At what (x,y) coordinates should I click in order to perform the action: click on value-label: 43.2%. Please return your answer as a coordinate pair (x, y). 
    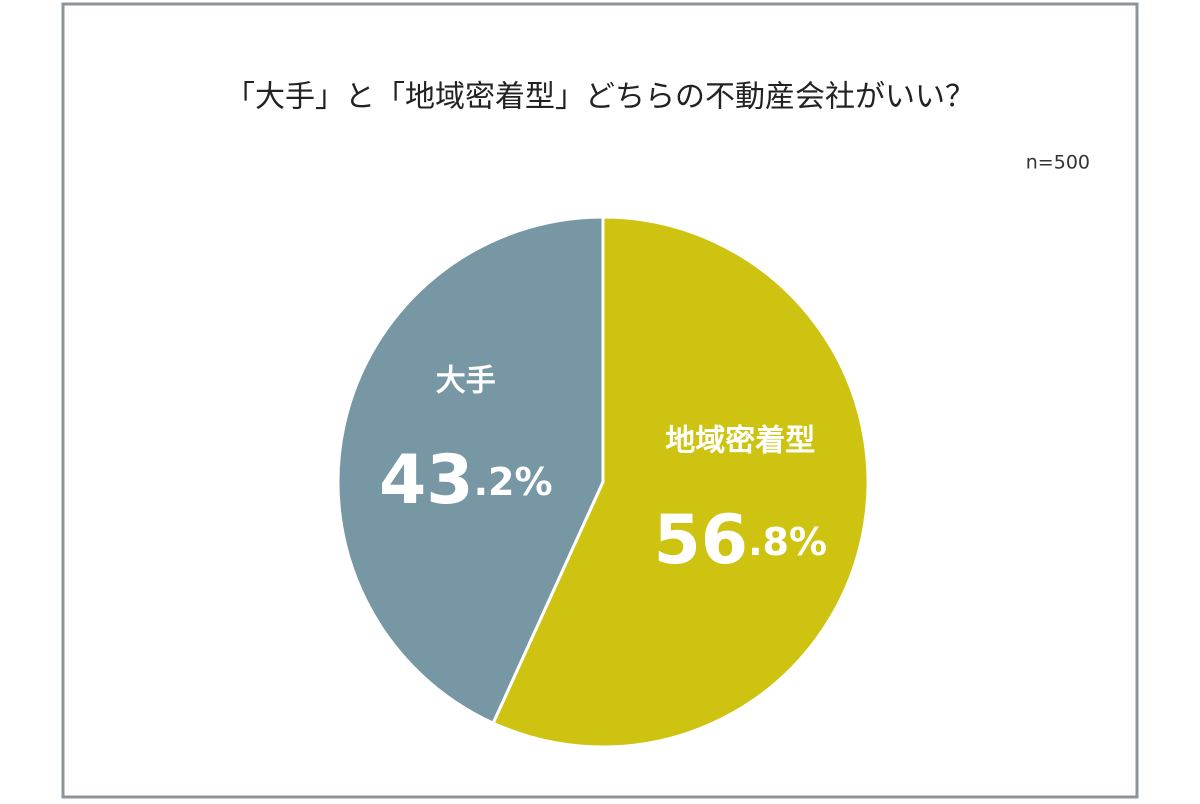
    Looking at the image, I should click on (466, 480).